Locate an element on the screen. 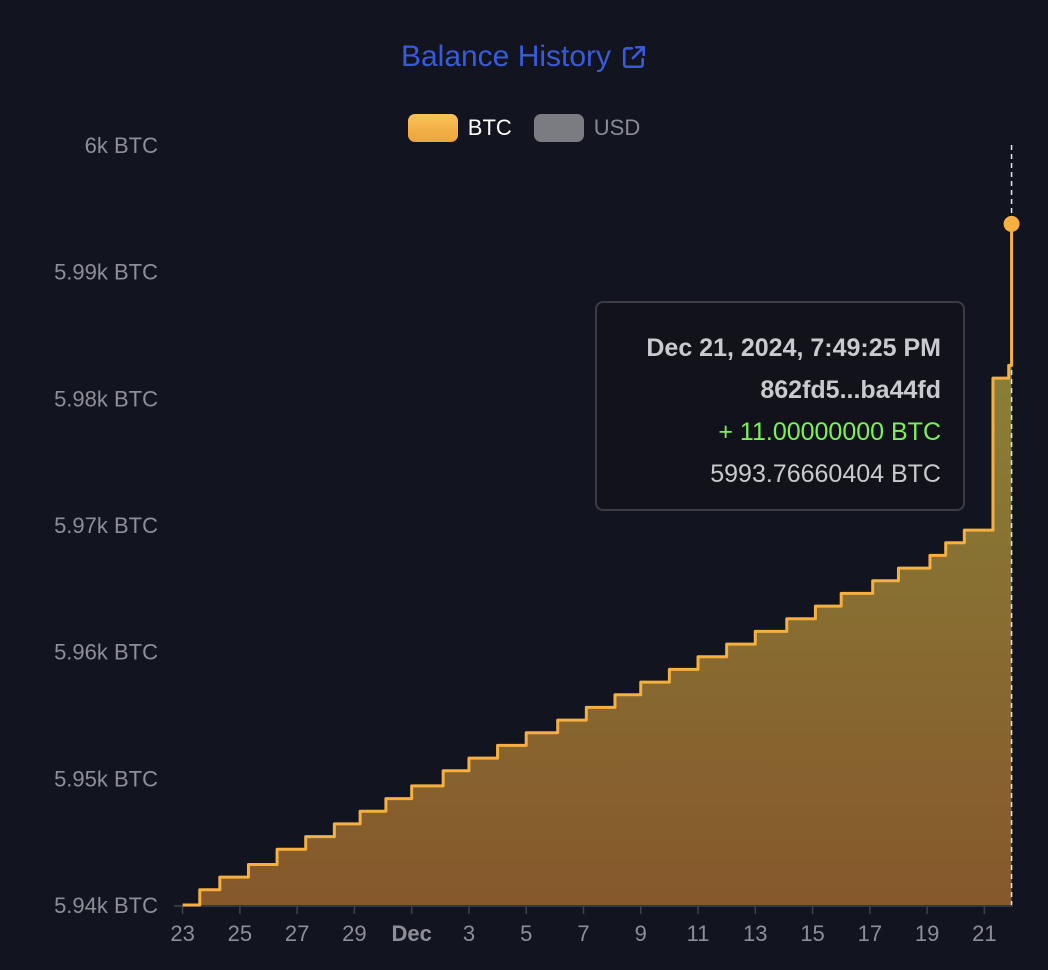 The height and width of the screenshot is (970, 1048). x-tick-label: 25 is located at coordinates (240, 933).